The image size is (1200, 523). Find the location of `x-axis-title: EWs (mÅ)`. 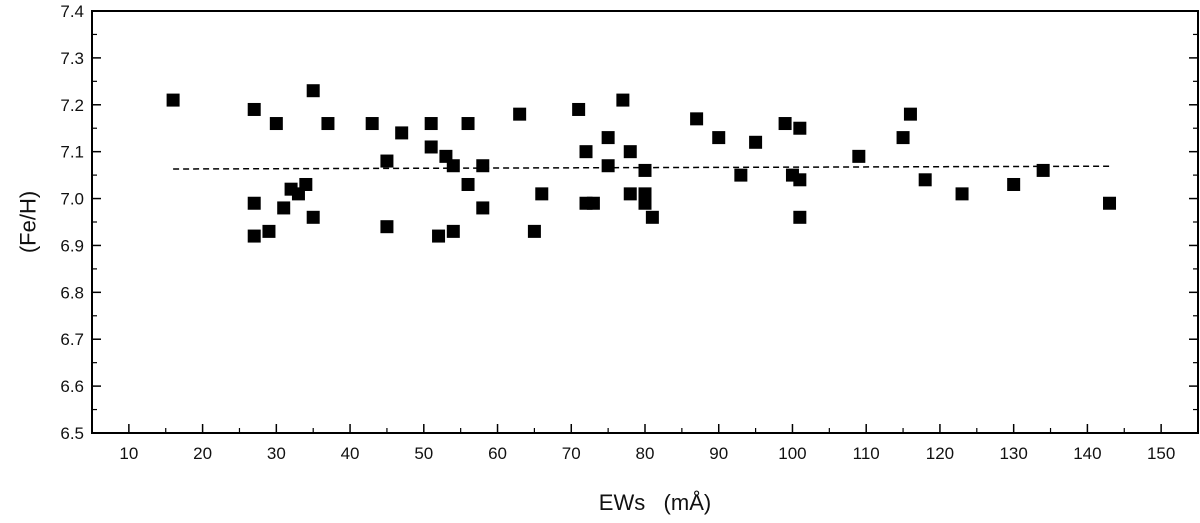

x-axis-title: EWs (mÅ) is located at coordinates (655, 502).